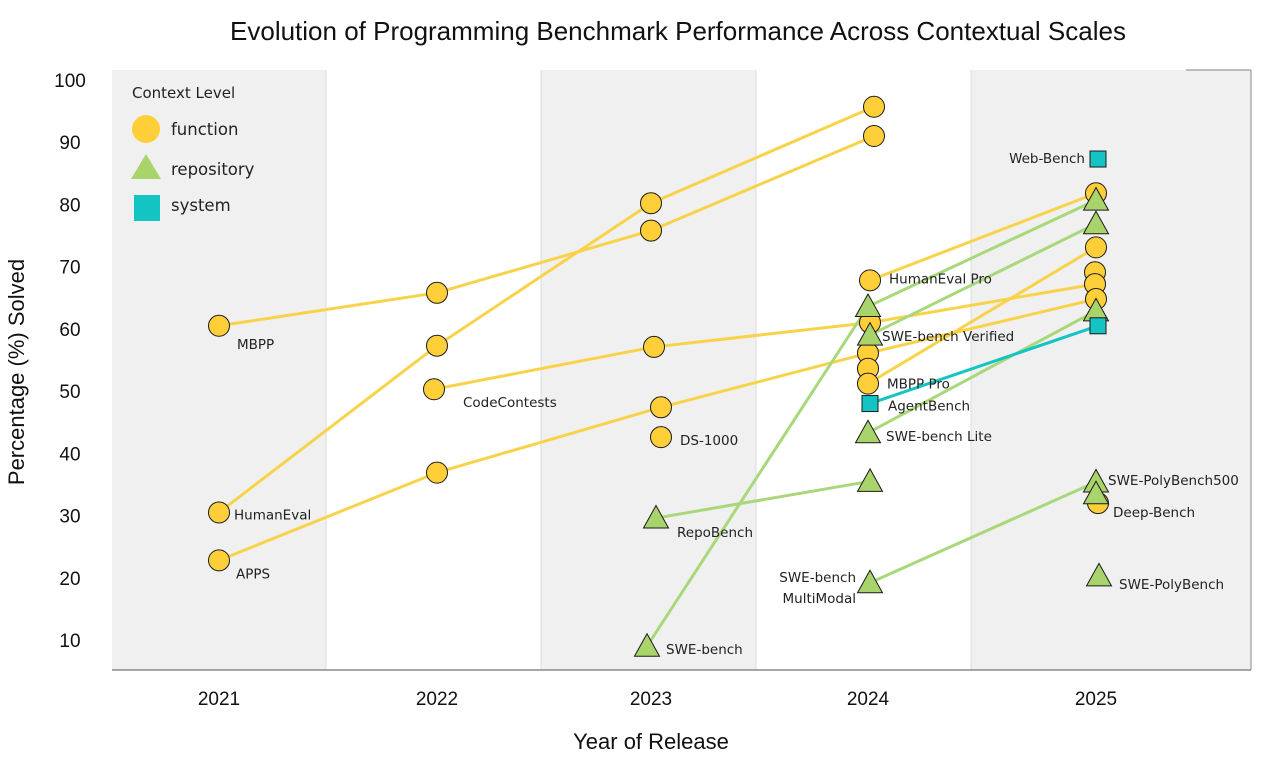 The image size is (1262, 762). I want to click on point-codecontests, so click(434, 389).